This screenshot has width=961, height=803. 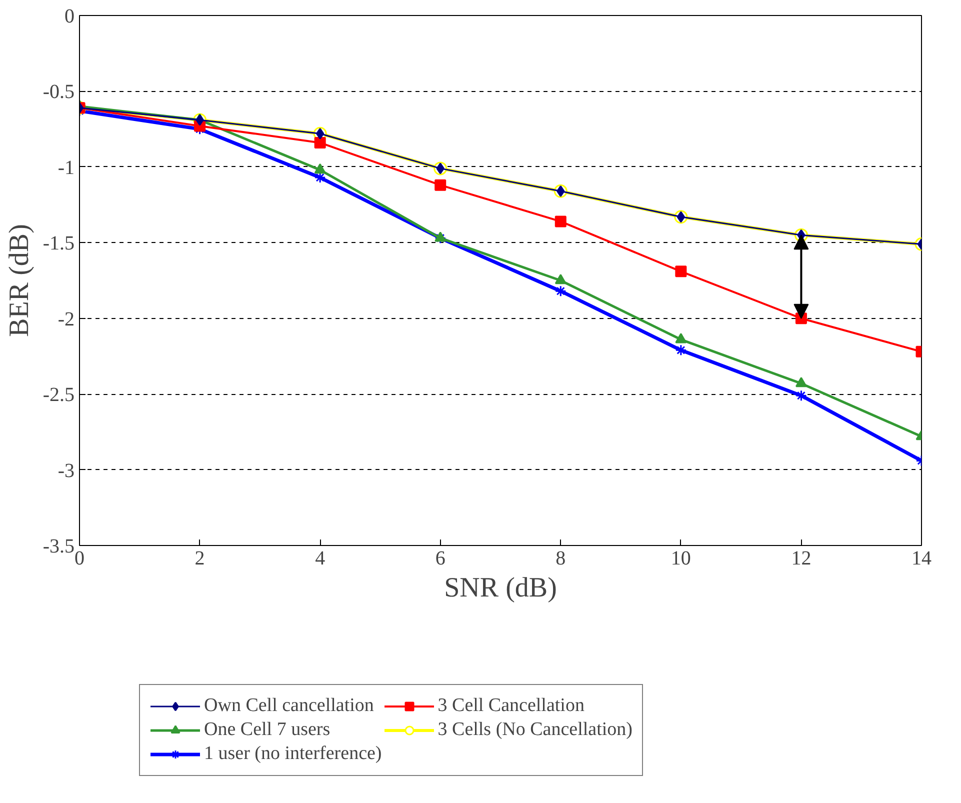 What do you see at coordinates (535, 730) in the screenshot?
I see `legend-label: 3 Cells (No Cancellation)` at bounding box center [535, 730].